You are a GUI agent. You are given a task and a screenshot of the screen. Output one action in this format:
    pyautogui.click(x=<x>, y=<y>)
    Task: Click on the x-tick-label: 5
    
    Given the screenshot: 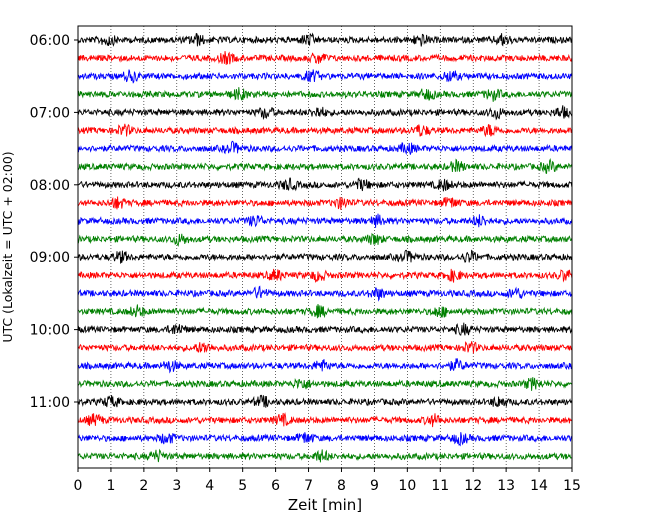 What is the action you would take?
    pyautogui.click(x=242, y=486)
    